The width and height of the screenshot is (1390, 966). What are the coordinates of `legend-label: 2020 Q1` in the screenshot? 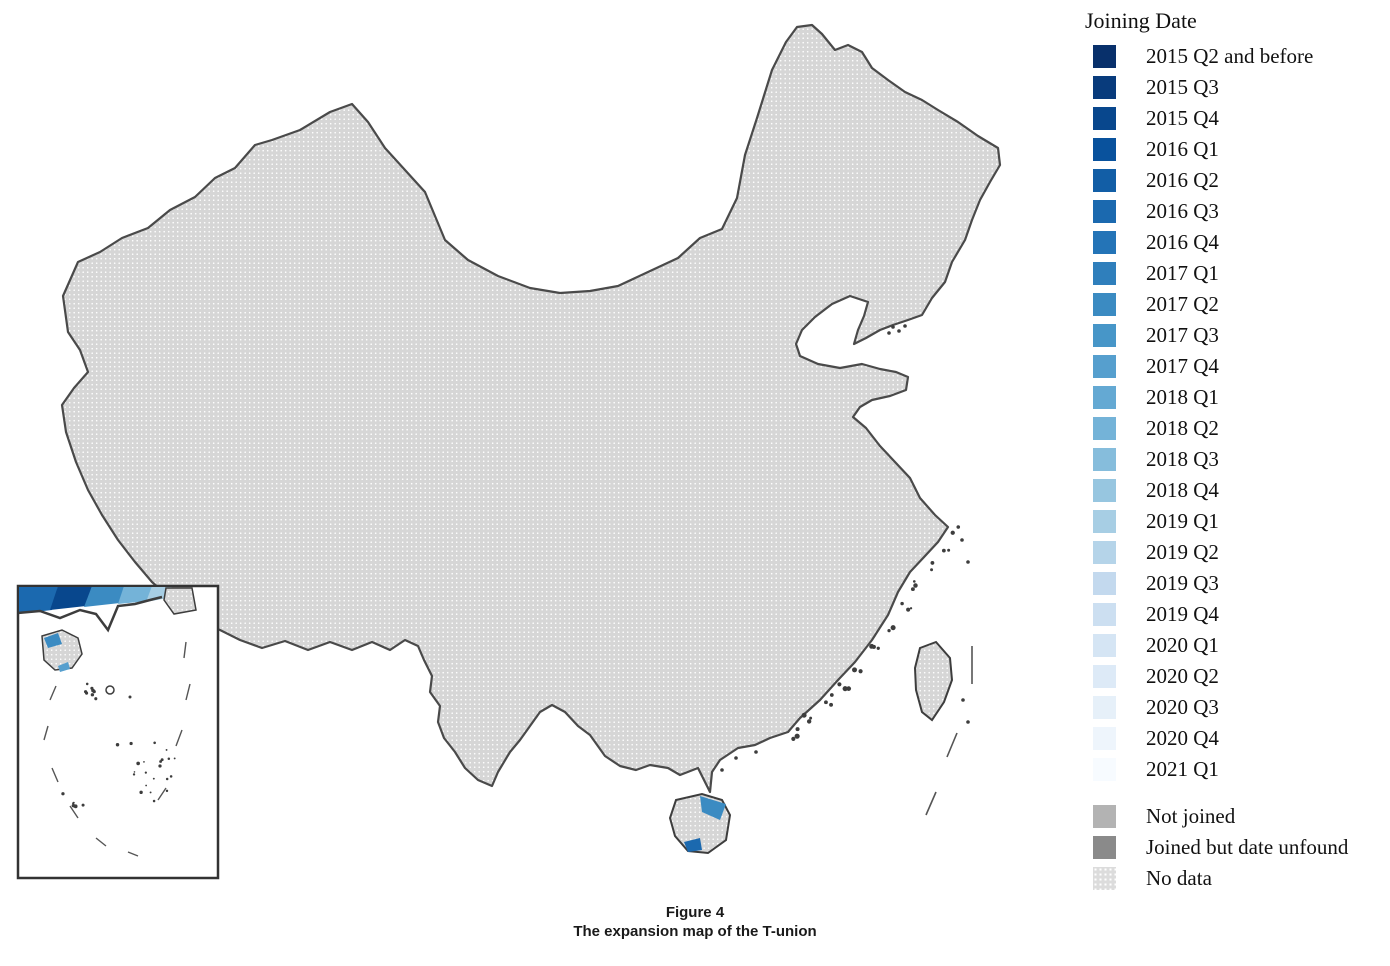 It's located at (1182, 645).